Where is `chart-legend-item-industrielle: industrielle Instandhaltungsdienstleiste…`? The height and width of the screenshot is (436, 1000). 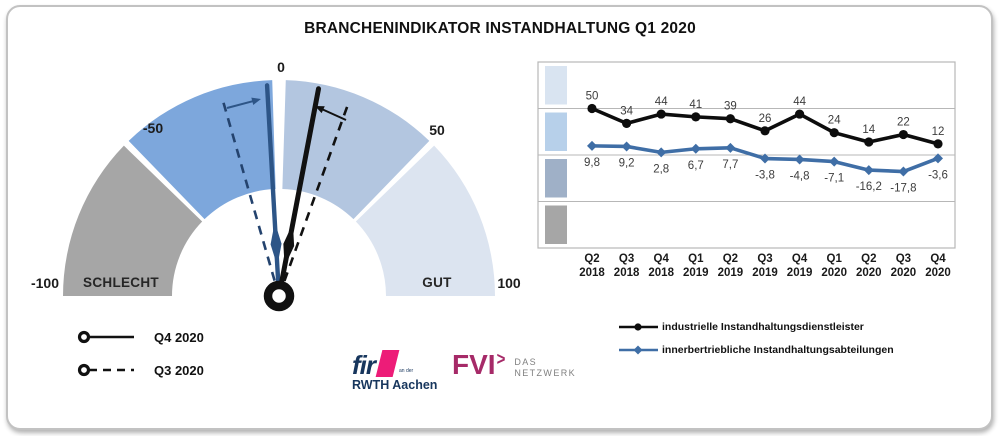 chart-legend-item-industrielle: industrielle Instandhaltungsdienstleiste… is located at coordinates (756, 326).